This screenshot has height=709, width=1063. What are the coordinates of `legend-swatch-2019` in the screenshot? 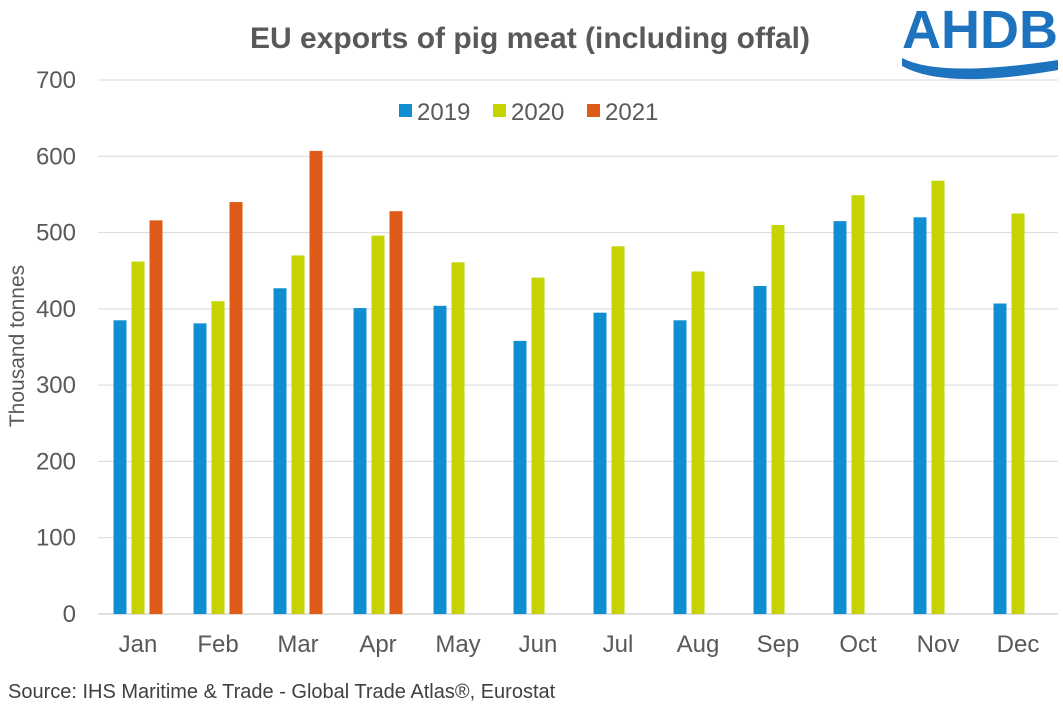 It's located at (405, 110).